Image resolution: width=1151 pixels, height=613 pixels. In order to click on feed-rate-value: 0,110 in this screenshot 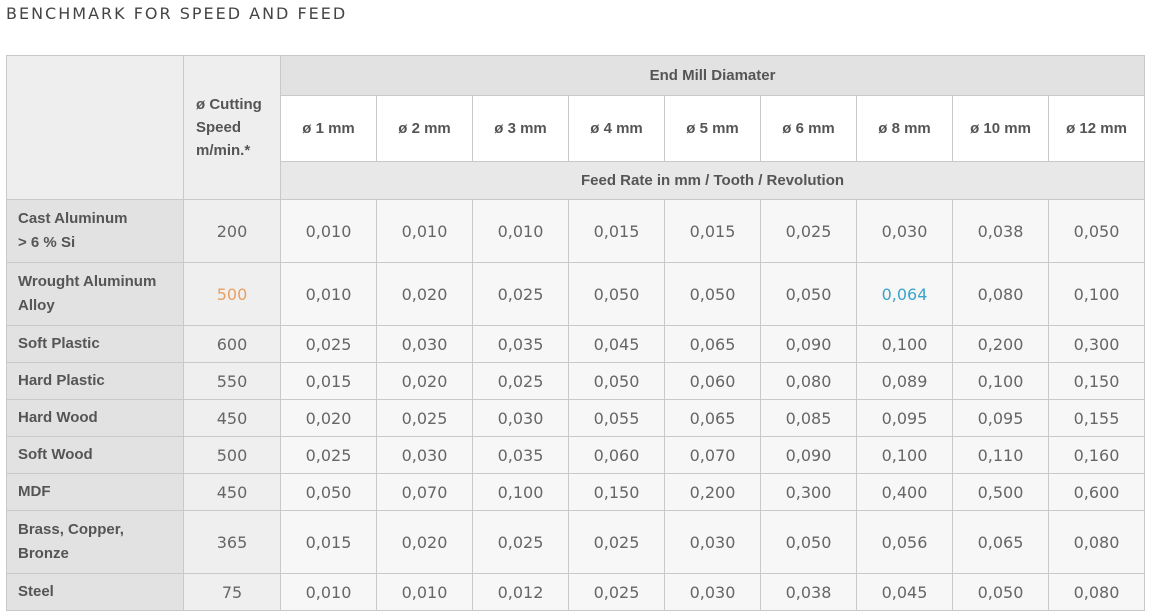, I will do `click(1000, 455)`.